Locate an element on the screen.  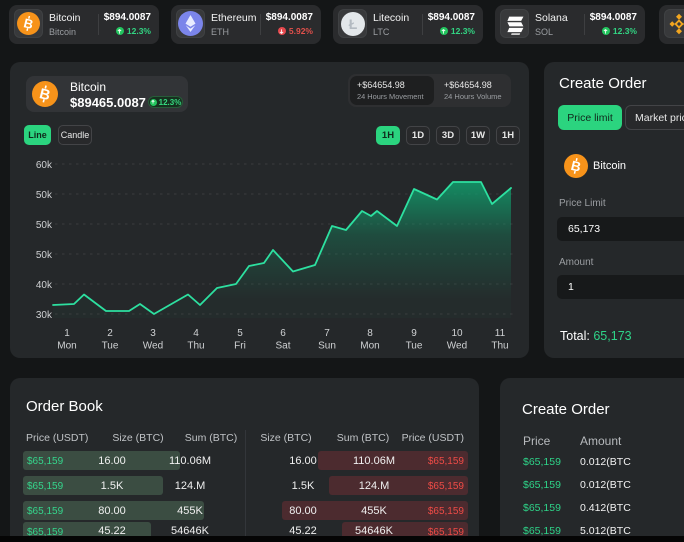
svg-text: Sun is located at coordinates (327, 346).